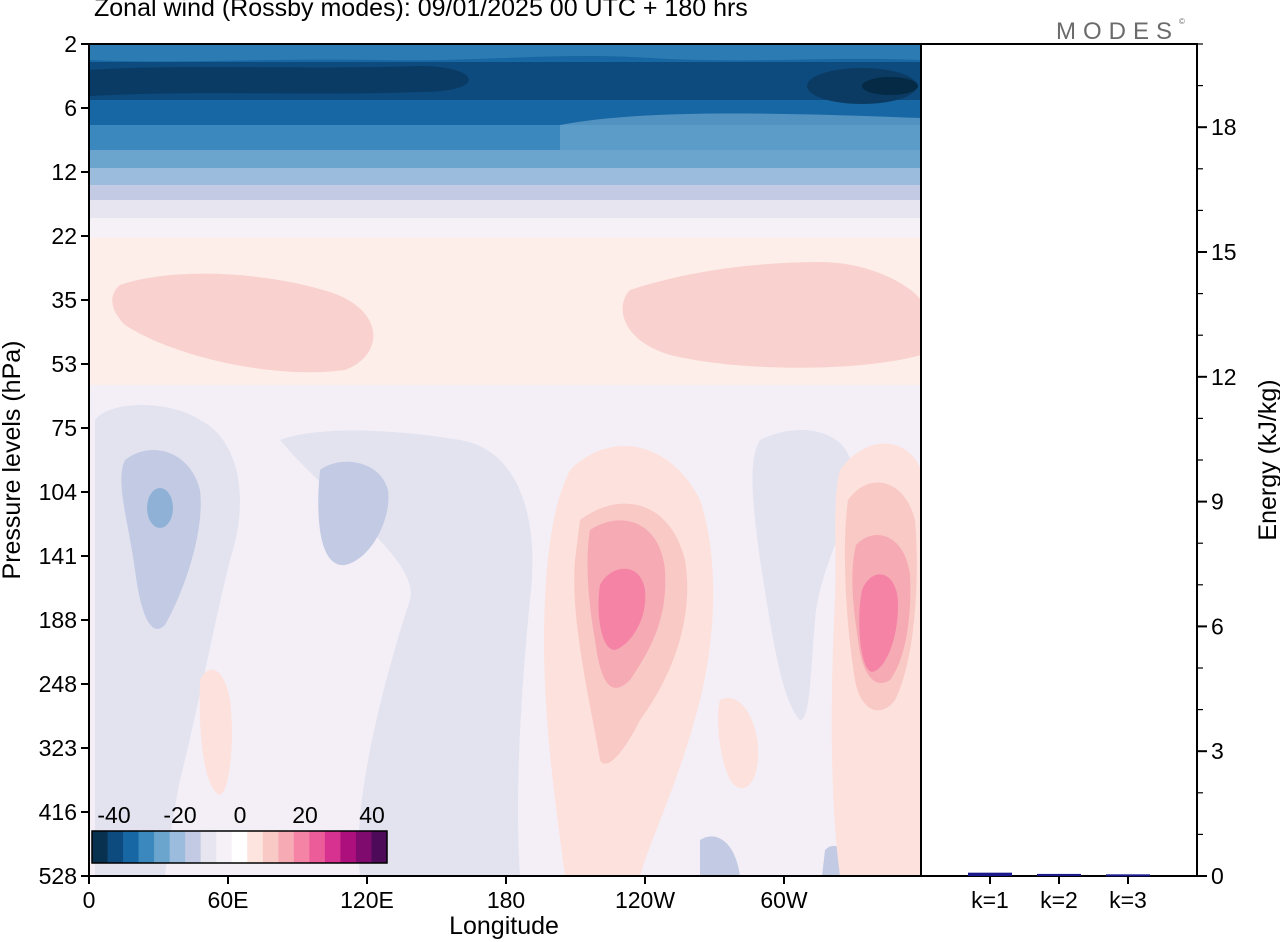 The height and width of the screenshot is (942, 1280). Describe the element at coordinates (279, 81) in the screenshot. I see `dark-core-west` at that location.